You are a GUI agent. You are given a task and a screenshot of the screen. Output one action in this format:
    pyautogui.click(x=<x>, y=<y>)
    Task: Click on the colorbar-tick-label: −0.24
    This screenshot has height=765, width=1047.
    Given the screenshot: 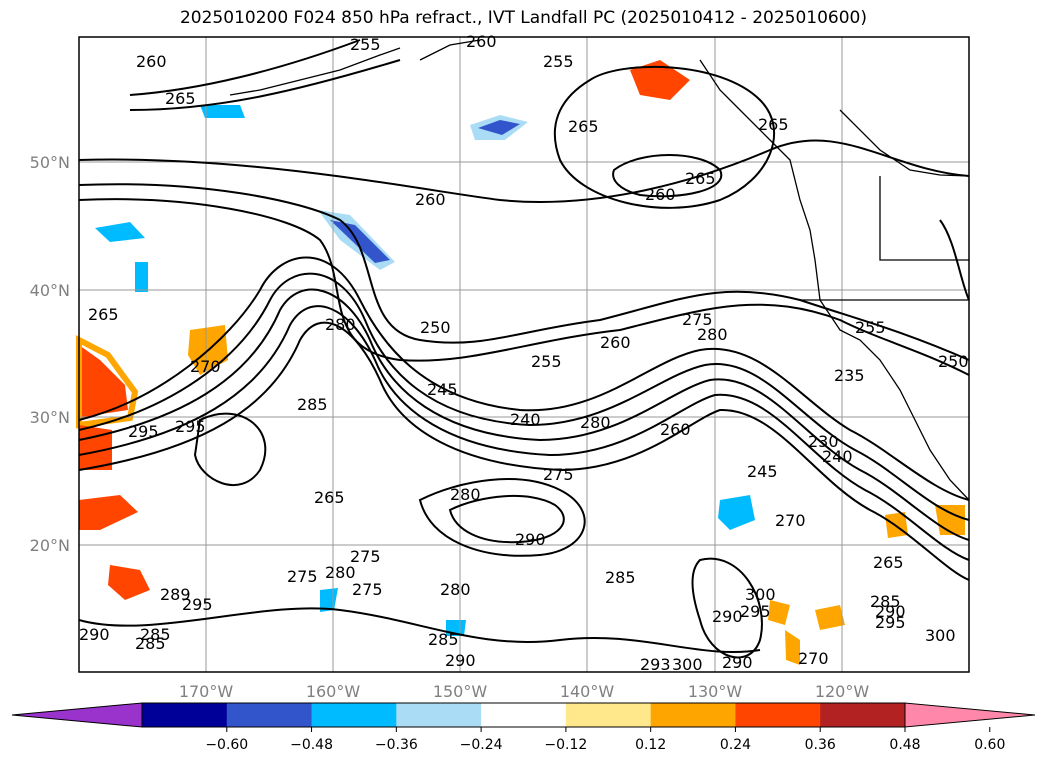 What is the action you would take?
    pyautogui.click(x=481, y=745)
    